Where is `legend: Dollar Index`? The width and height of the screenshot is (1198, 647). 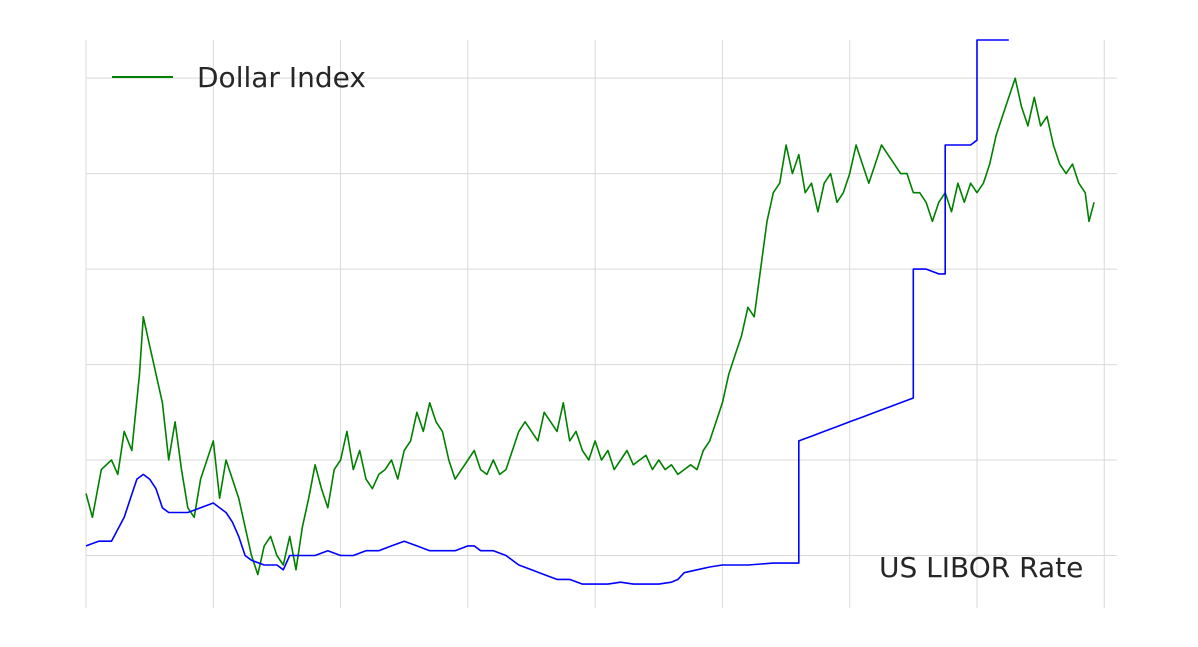
legend: Dollar Index is located at coordinates (239, 77).